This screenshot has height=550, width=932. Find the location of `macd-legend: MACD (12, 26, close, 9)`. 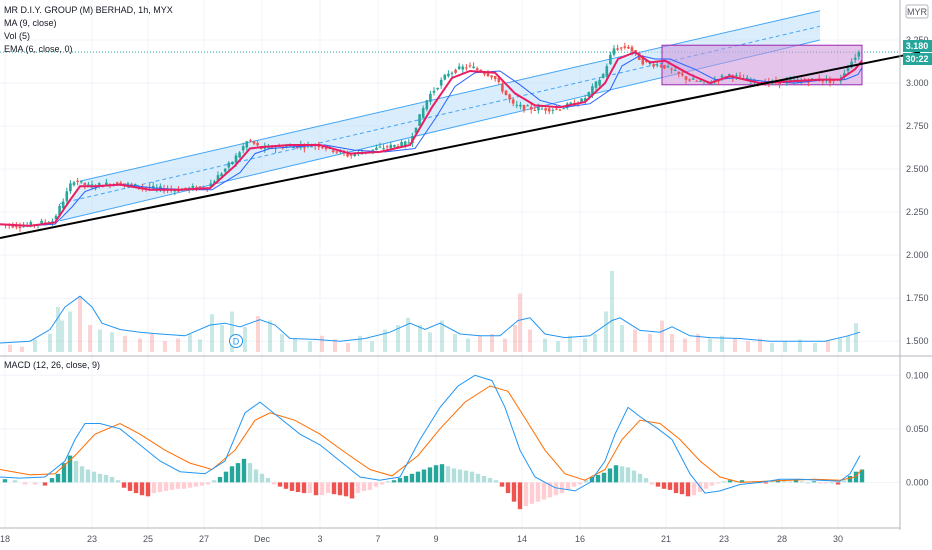

macd-legend: MACD (12, 26, close, 9) is located at coordinates (52, 365).